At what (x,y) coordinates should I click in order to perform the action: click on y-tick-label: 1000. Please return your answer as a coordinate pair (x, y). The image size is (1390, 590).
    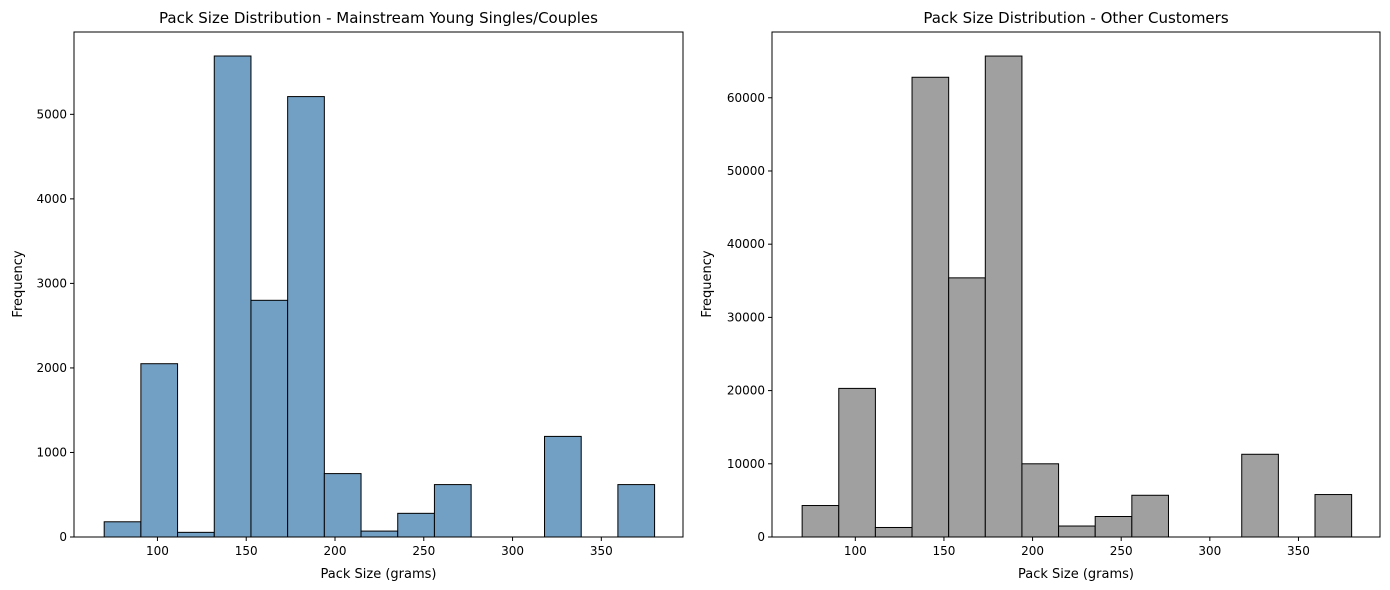
    Looking at the image, I should click on (51, 452).